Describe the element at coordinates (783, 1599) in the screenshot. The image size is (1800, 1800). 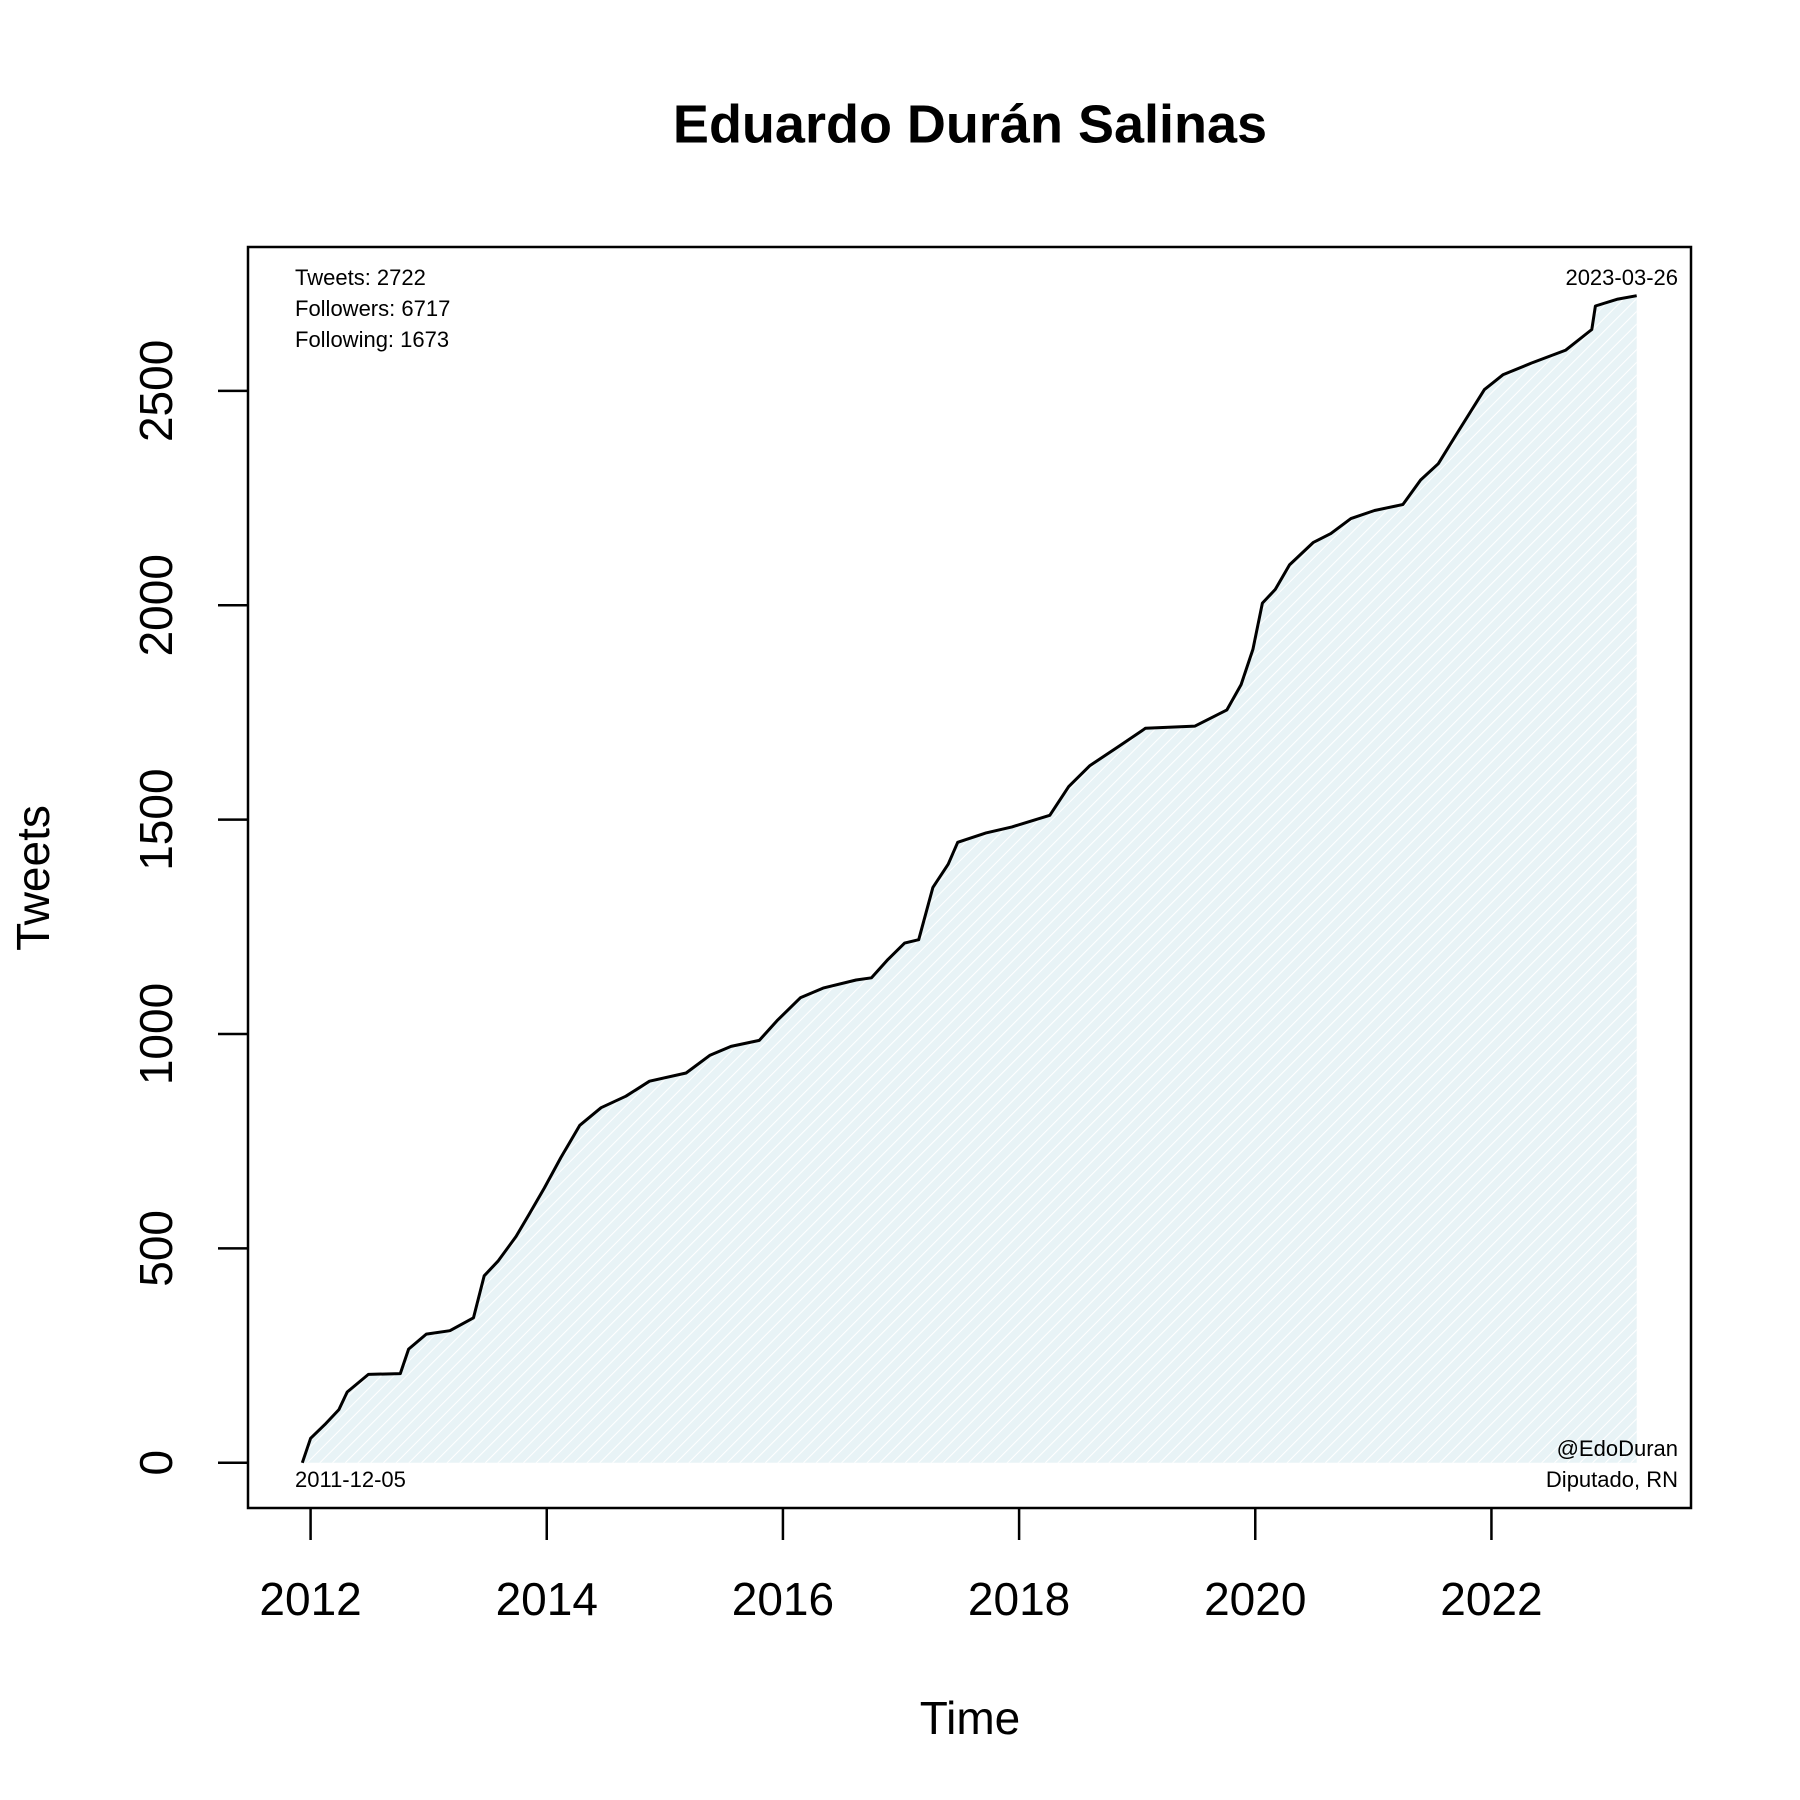
I see `x-tick-label: 2016` at that location.